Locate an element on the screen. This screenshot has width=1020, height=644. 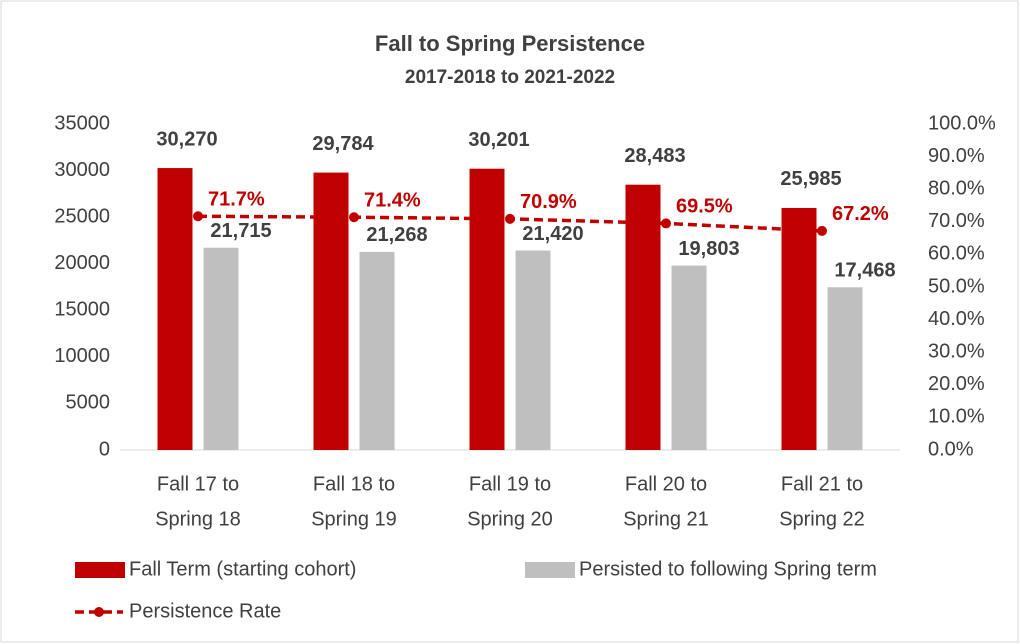
y2-tick-label: 100.0% is located at coordinates (962, 123).